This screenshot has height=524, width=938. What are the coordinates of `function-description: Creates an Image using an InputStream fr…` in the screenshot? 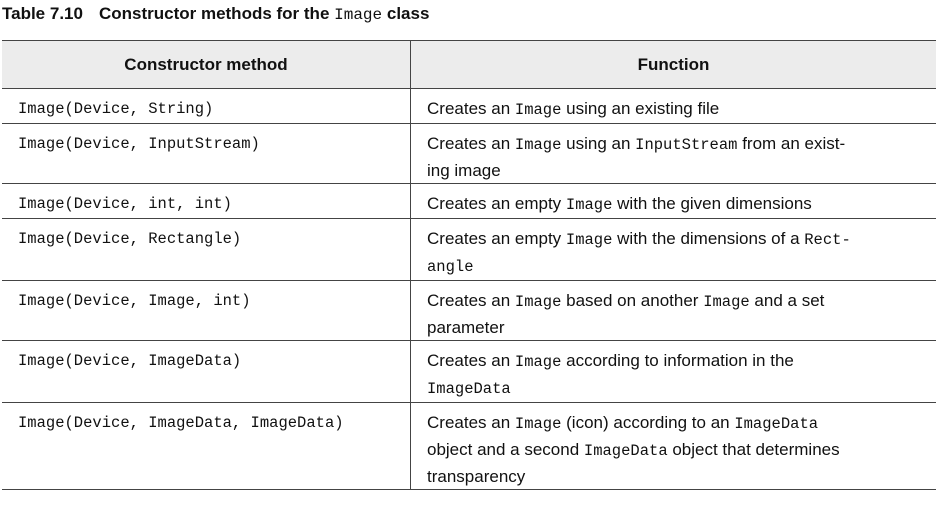 It's located at (673, 153).